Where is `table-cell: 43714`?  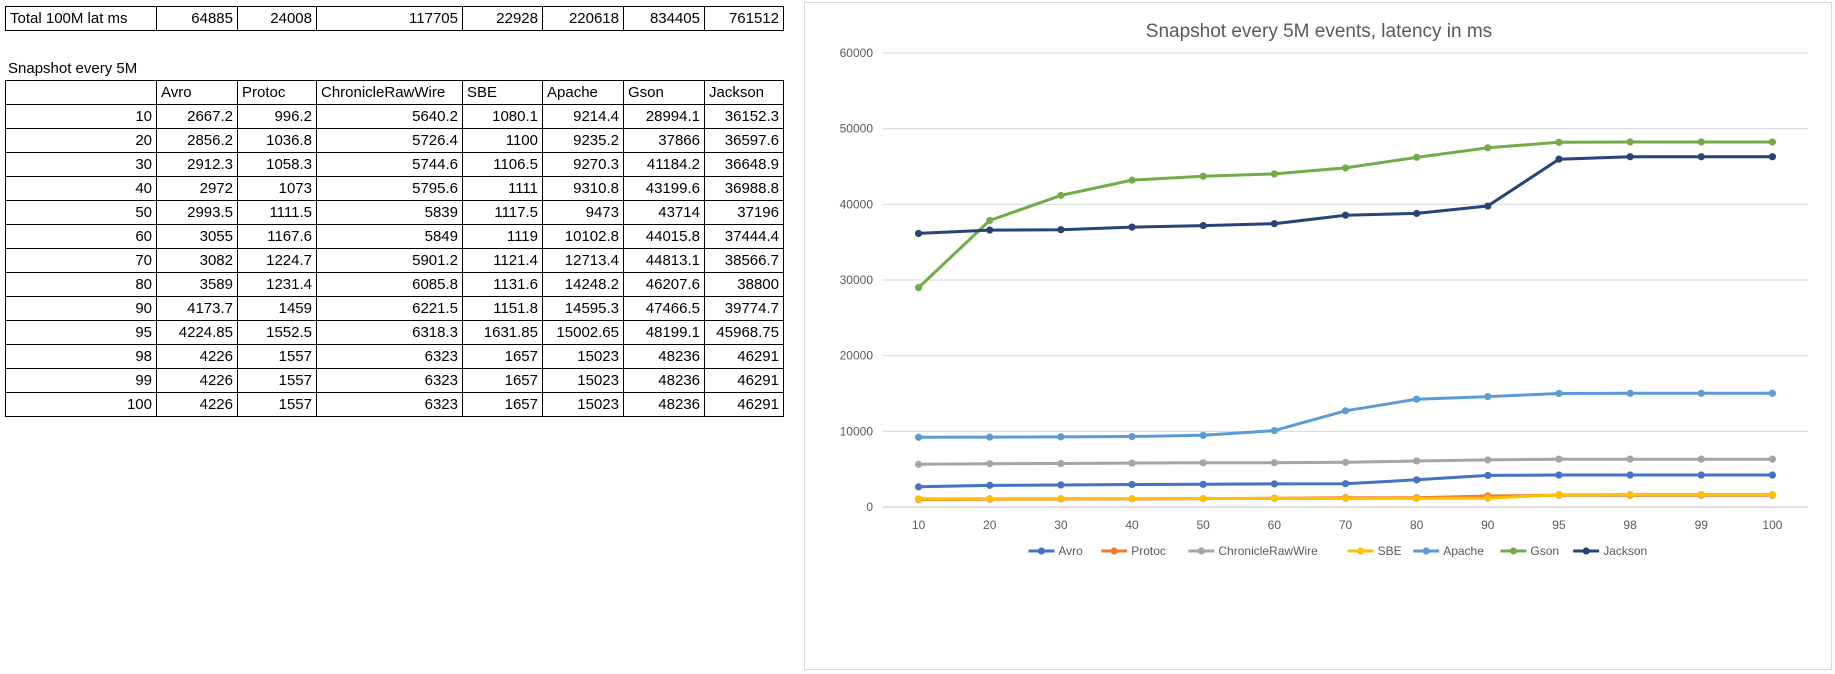
table-cell: 43714 is located at coordinates (664, 212).